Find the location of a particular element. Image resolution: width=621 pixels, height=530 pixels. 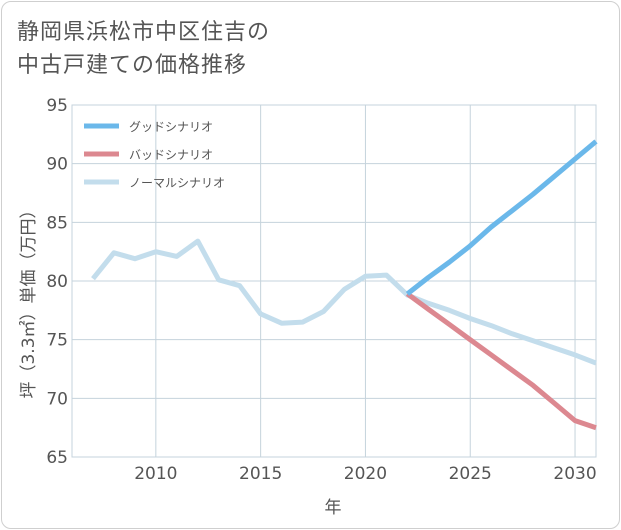

x-tick-label: 2020 is located at coordinates (365, 474).